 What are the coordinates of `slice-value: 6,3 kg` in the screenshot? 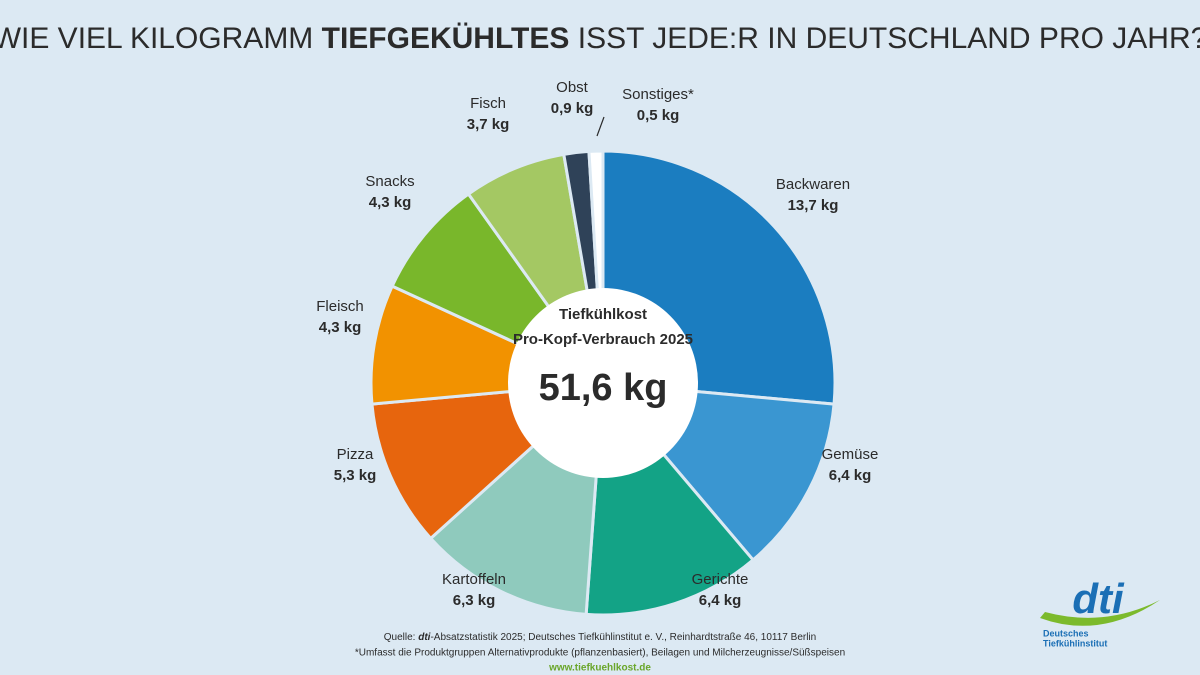 It's located at (474, 600).